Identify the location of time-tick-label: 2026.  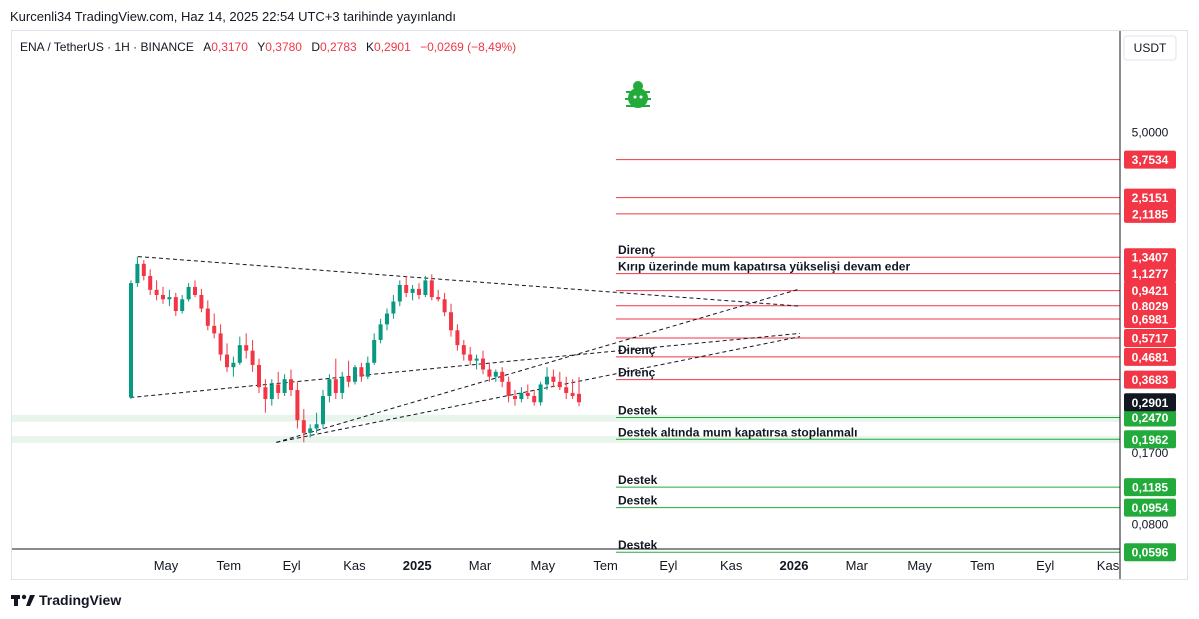
(794, 565).